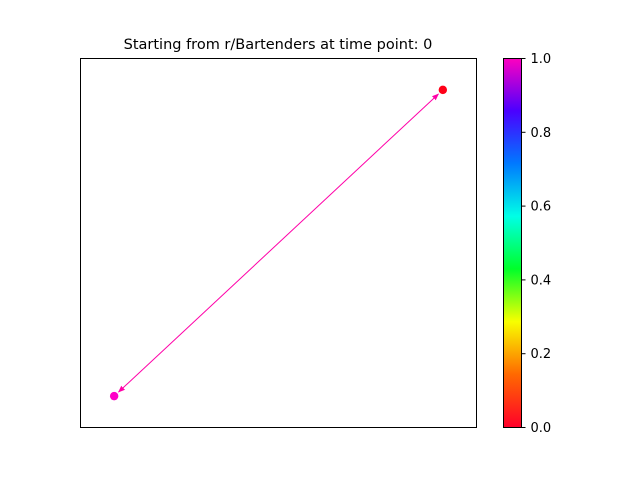  I want to click on colorbar-frame, so click(512, 243).